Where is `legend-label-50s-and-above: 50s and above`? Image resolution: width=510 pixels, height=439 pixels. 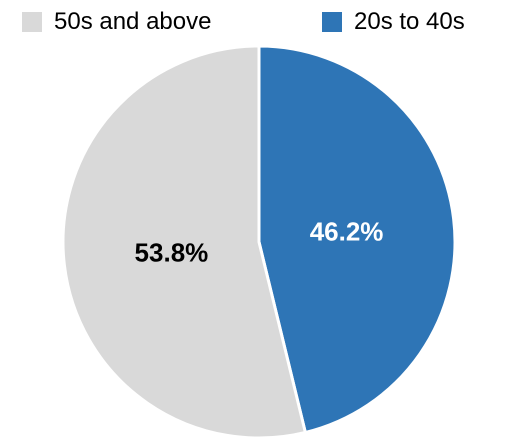 legend-label-50s-and-above: 50s and above is located at coordinates (133, 21).